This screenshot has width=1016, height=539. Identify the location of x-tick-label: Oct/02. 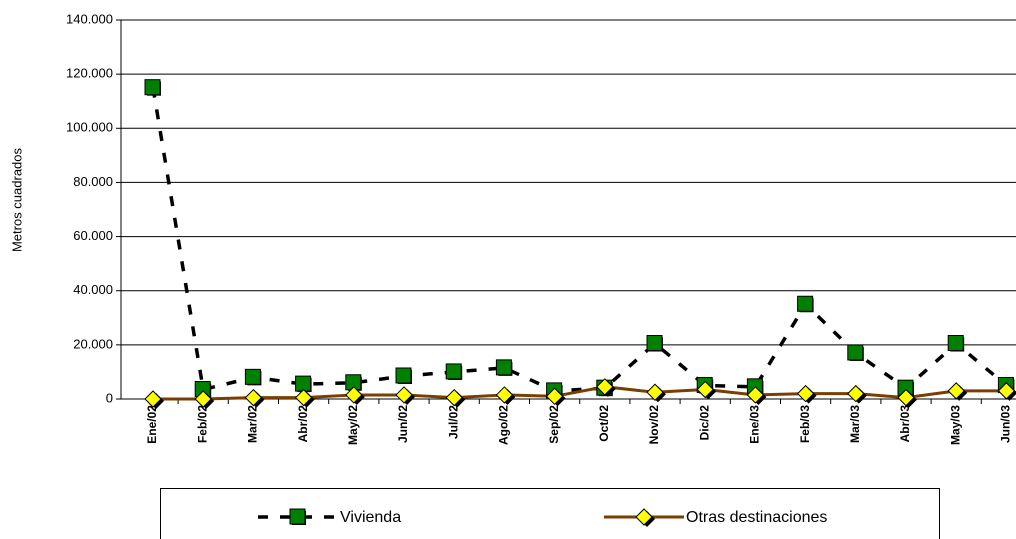
(604, 423).